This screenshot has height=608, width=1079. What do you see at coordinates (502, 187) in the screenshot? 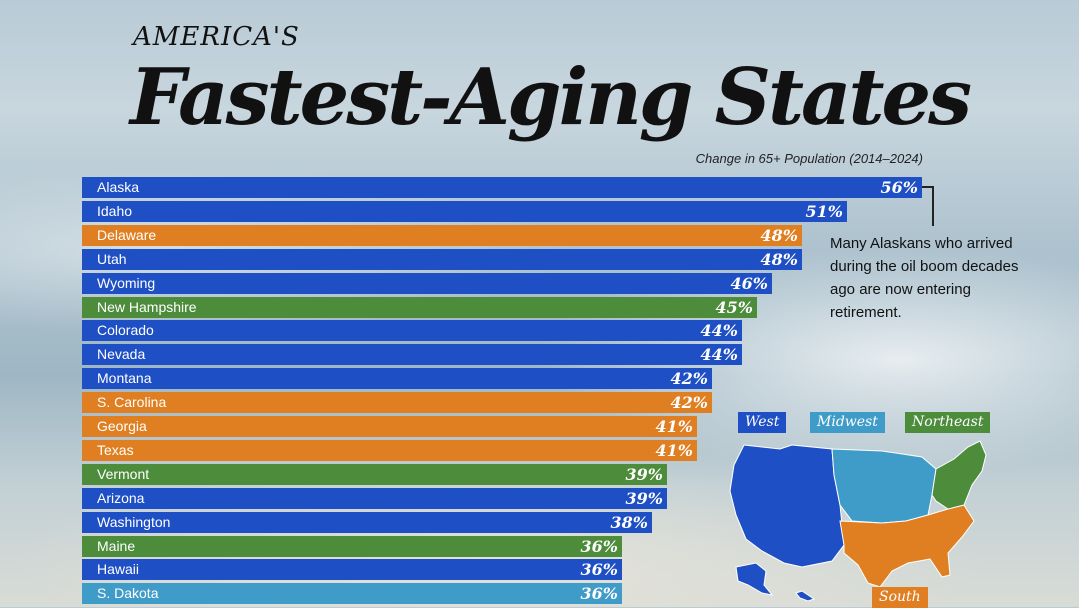
I see `bar-alaska` at bounding box center [502, 187].